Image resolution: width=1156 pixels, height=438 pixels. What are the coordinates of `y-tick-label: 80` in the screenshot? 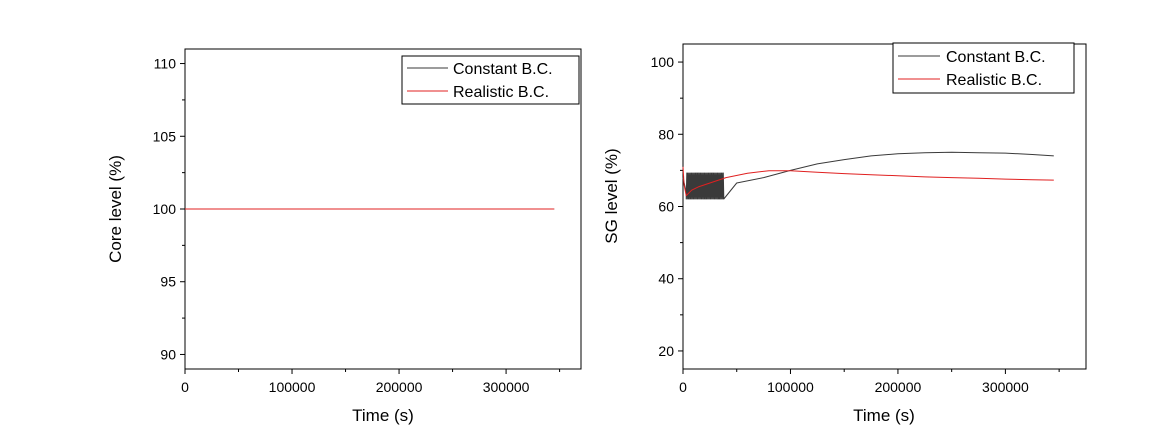 It's located at (666, 134).